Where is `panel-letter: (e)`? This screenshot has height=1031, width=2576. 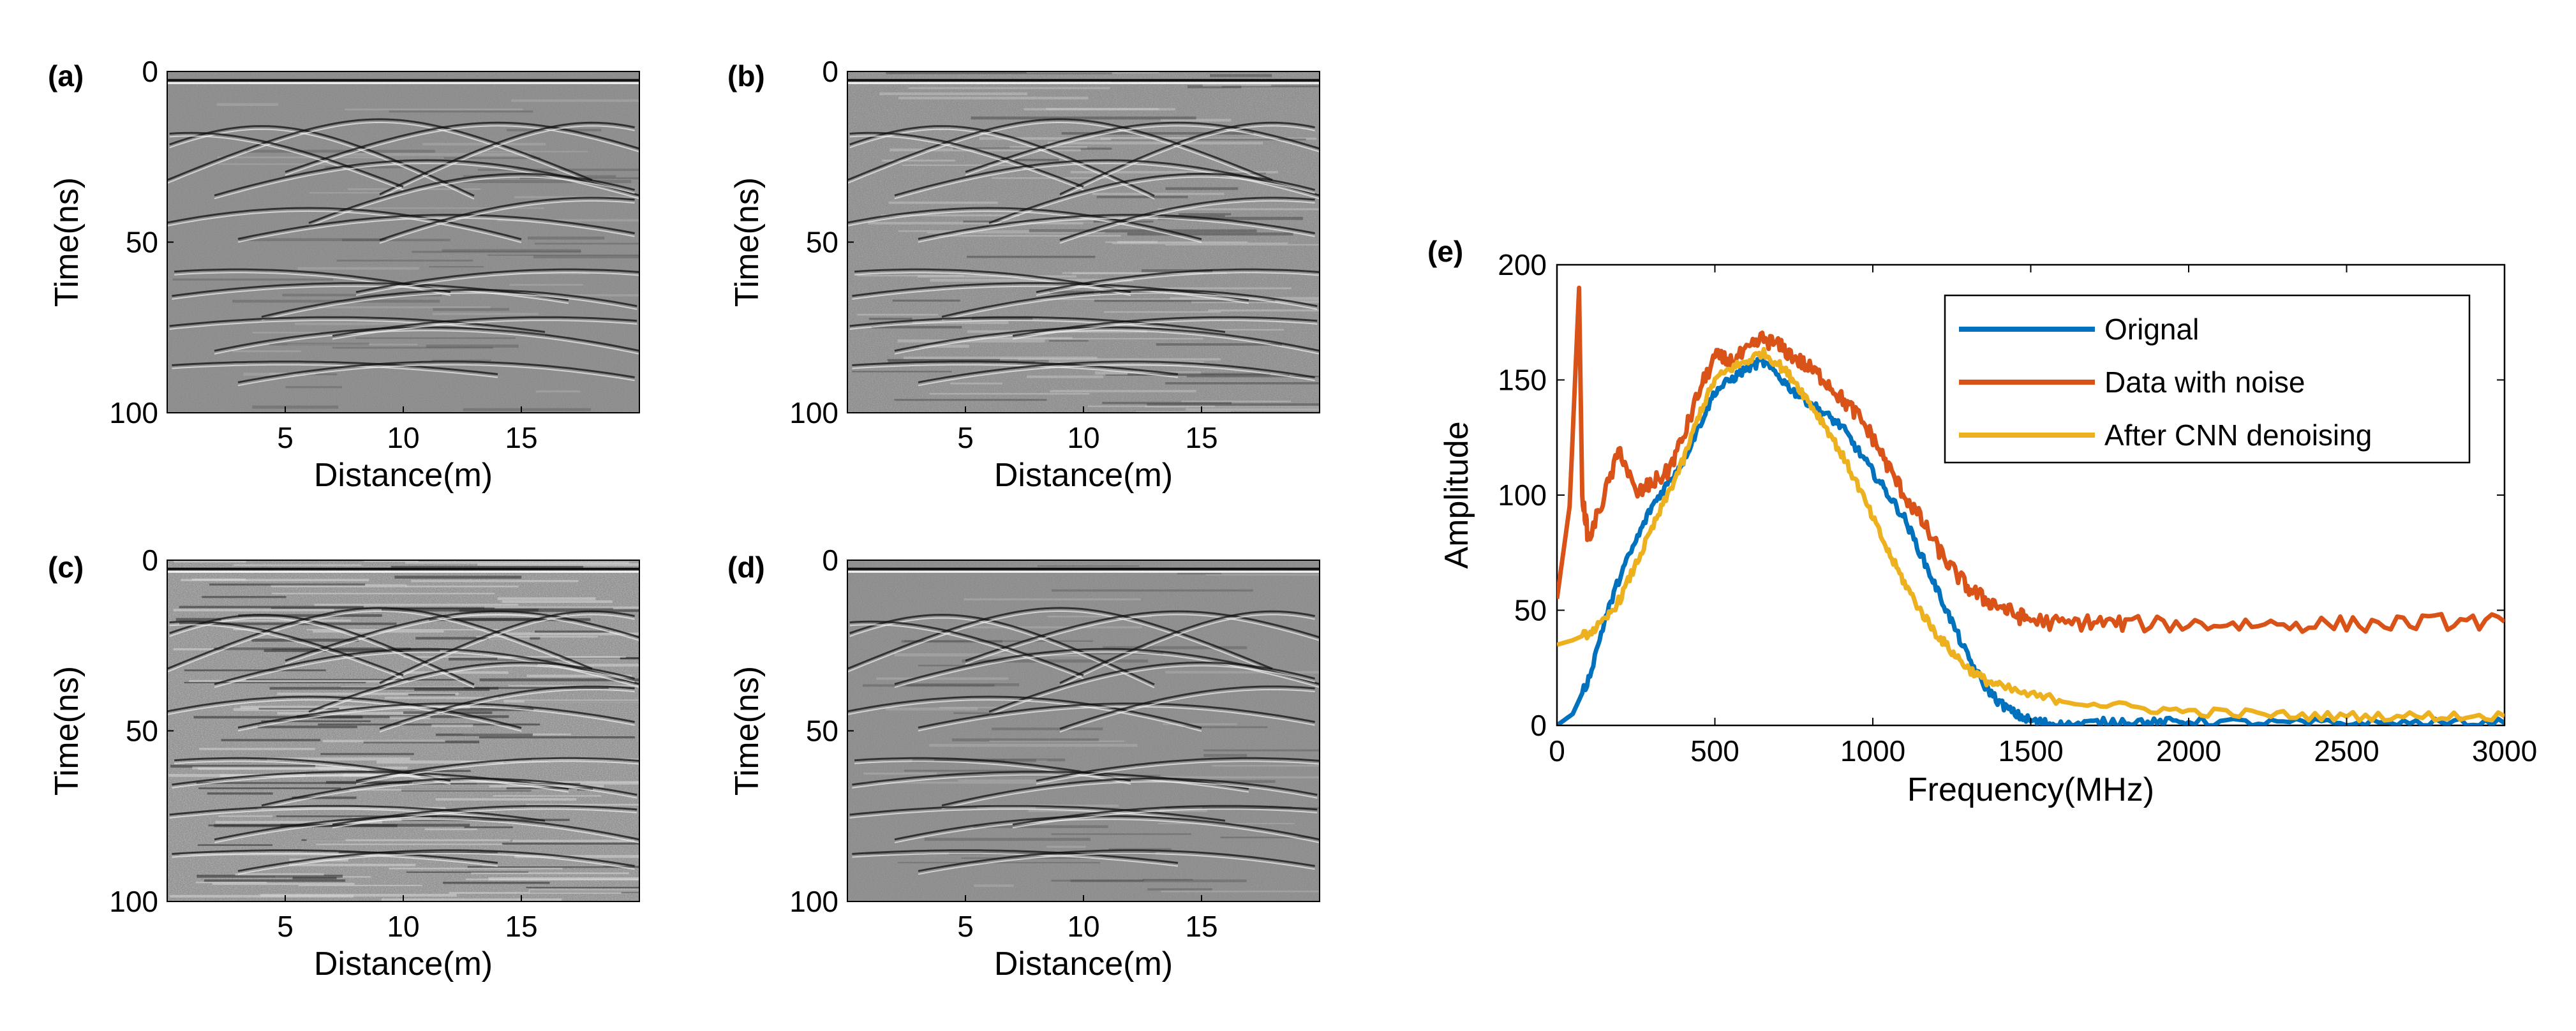 panel-letter: (e) is located at coordinates (1445, 251).